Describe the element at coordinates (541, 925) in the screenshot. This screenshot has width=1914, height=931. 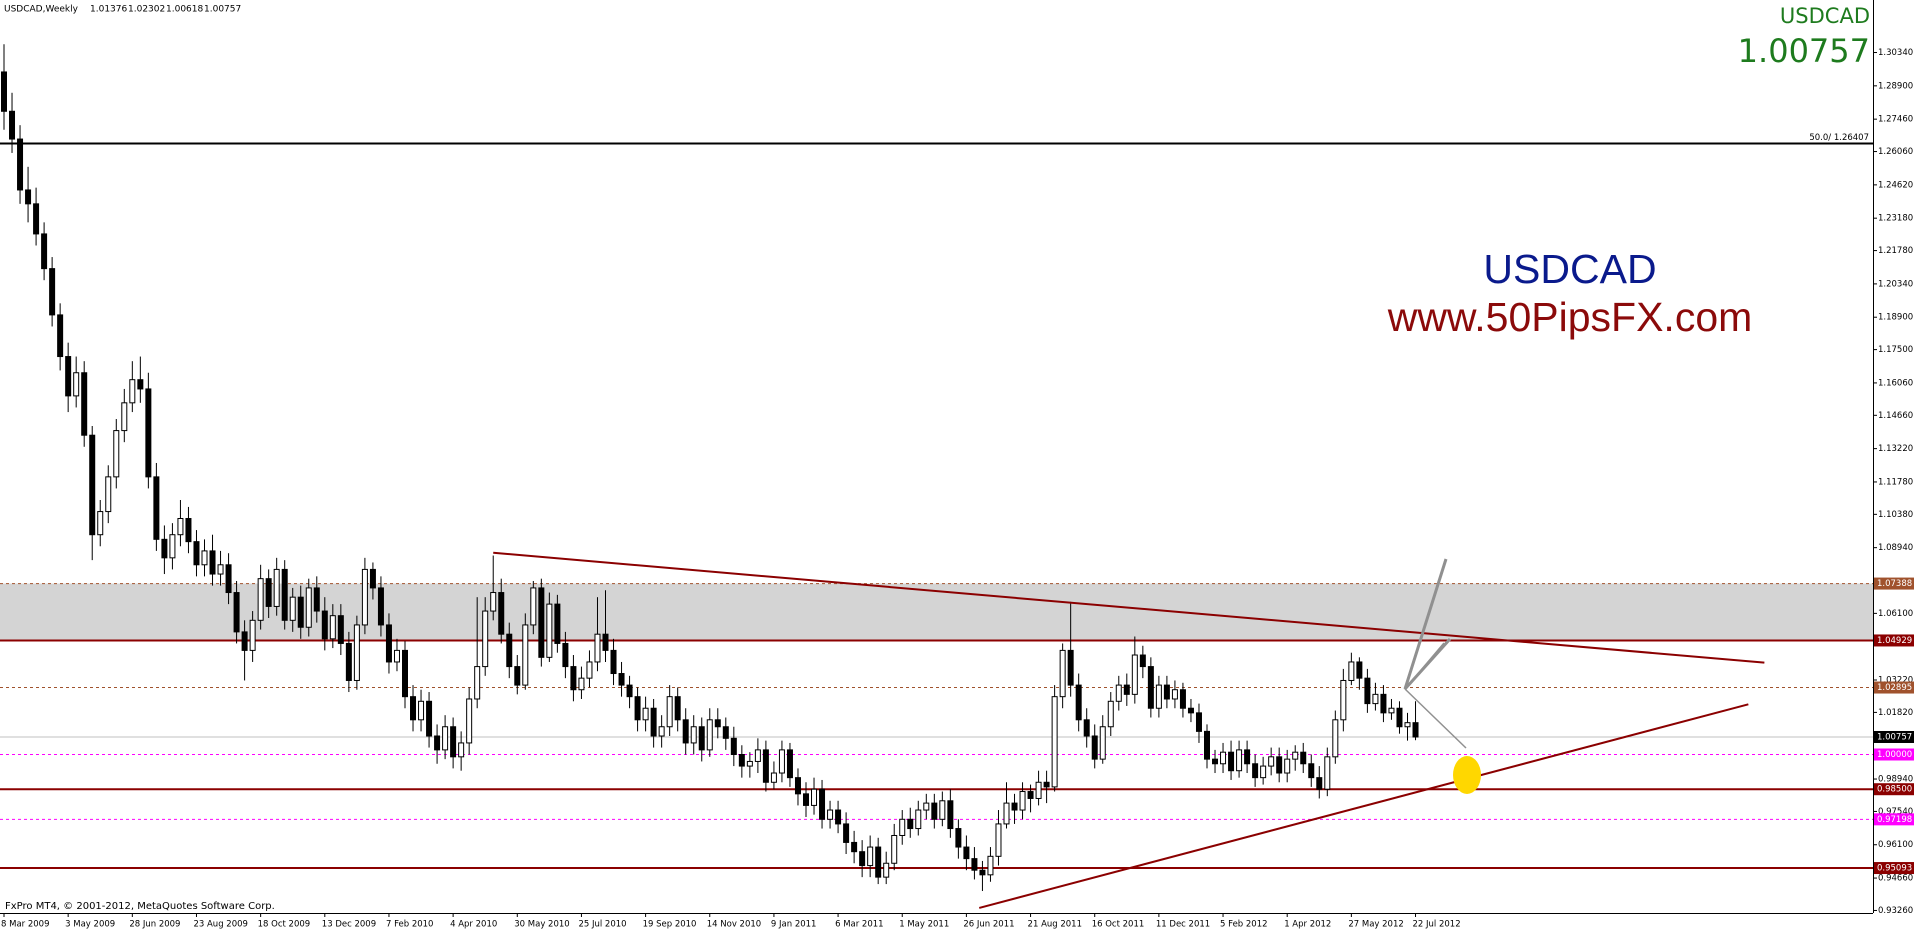
I see `x-tick-label: 30 May 2010` at that location.